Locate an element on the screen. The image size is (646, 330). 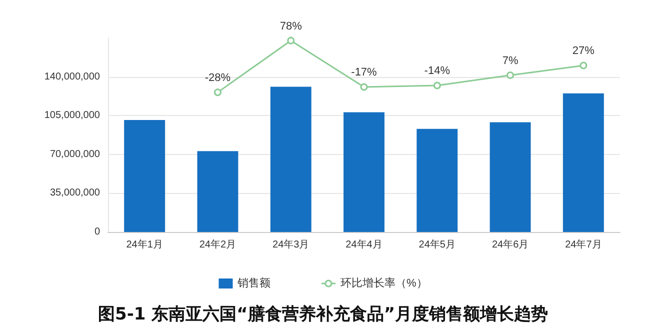
x-tick-label: 24年3月 is located at coordinates (291, 244).